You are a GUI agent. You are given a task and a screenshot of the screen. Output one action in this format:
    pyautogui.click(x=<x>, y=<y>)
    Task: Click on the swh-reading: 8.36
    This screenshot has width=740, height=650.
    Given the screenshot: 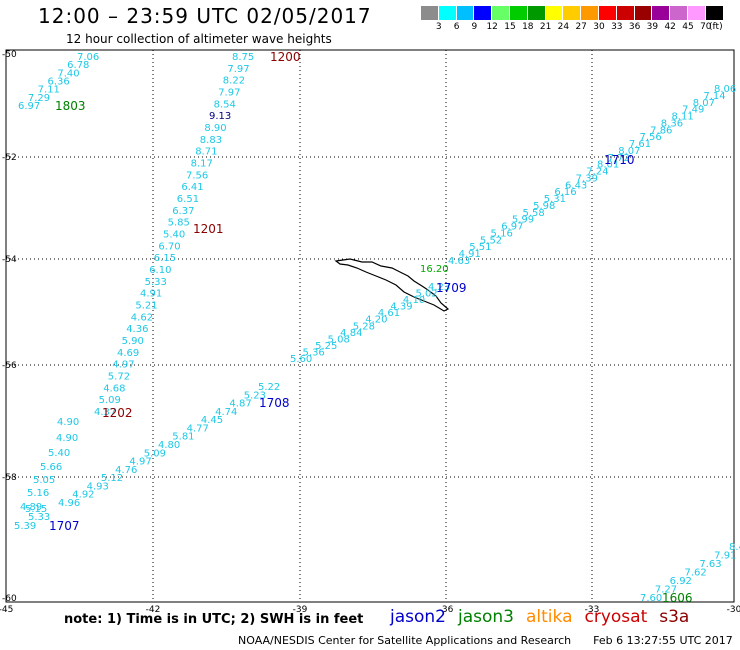 What is the action you would take?
    pyautogui.click(x=672, y=123)
    